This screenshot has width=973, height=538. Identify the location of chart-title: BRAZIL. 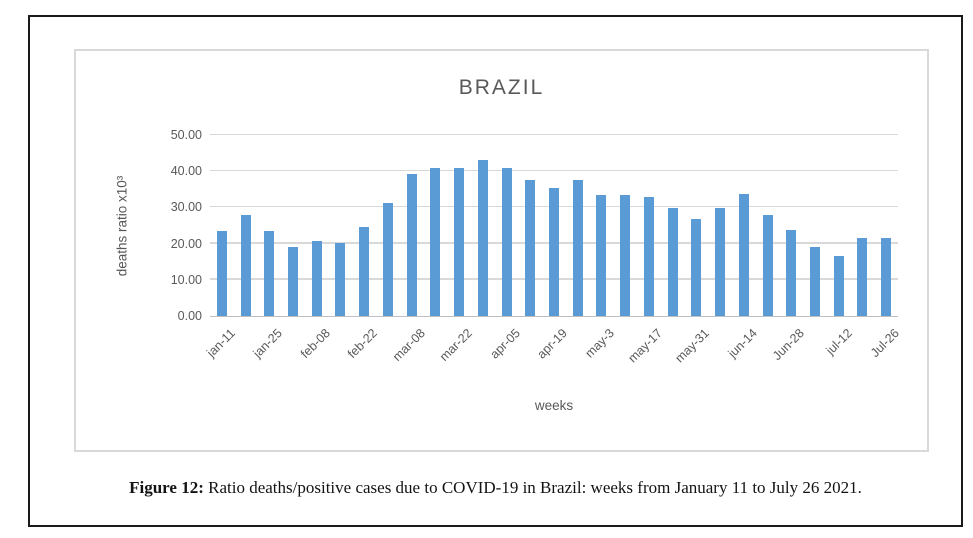
(501, 87).